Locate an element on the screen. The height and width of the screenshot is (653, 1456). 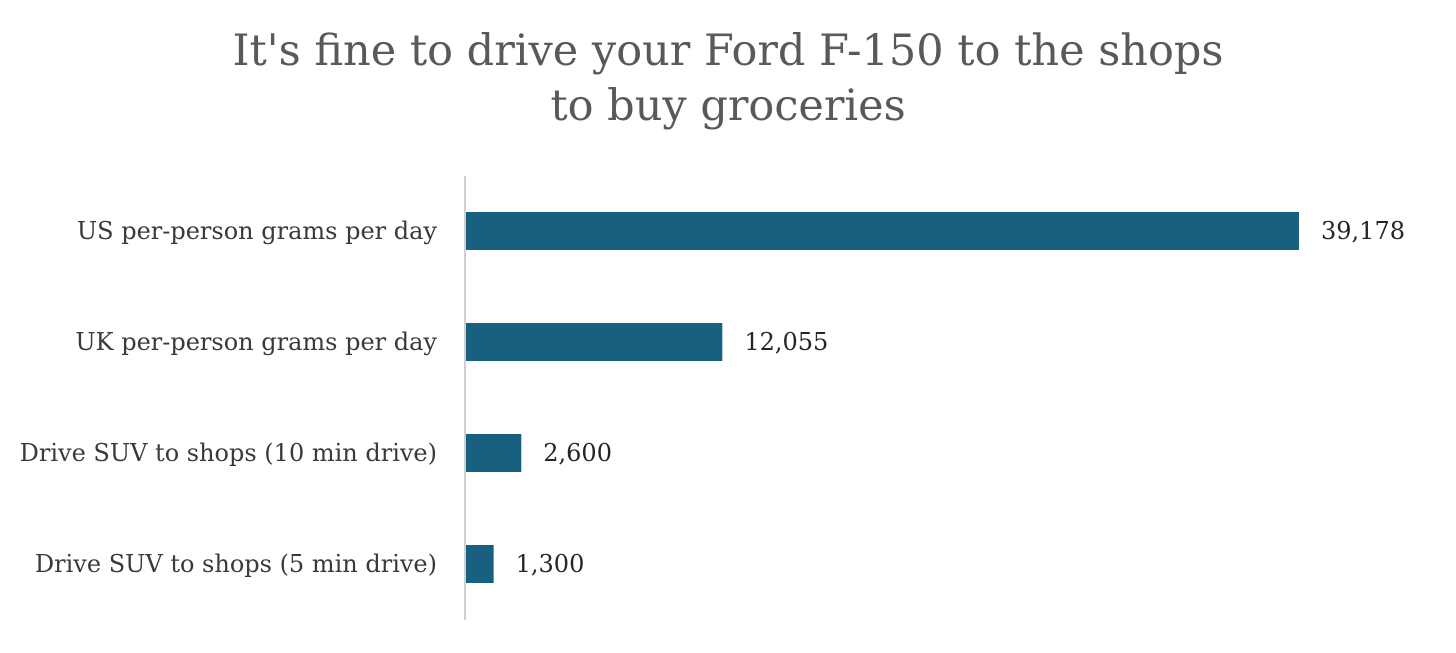
value-label-2: 2,600 is located at coordinates (577, 453).